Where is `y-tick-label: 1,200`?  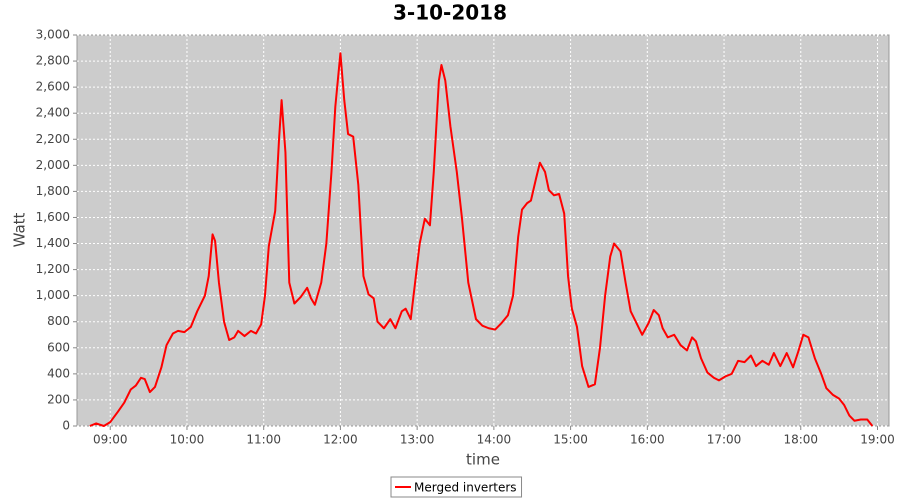 y-tick-label: 1,200 is located at coordinates (53, 269).